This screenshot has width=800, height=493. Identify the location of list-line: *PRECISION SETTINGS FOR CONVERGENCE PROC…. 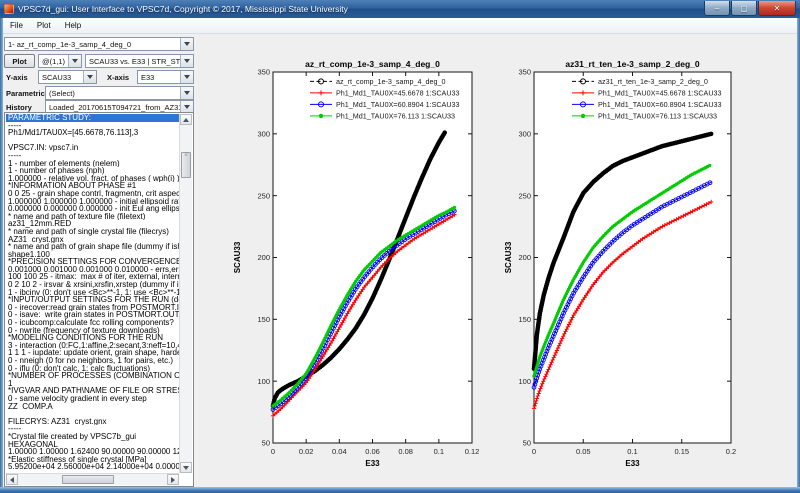
(93, 262).